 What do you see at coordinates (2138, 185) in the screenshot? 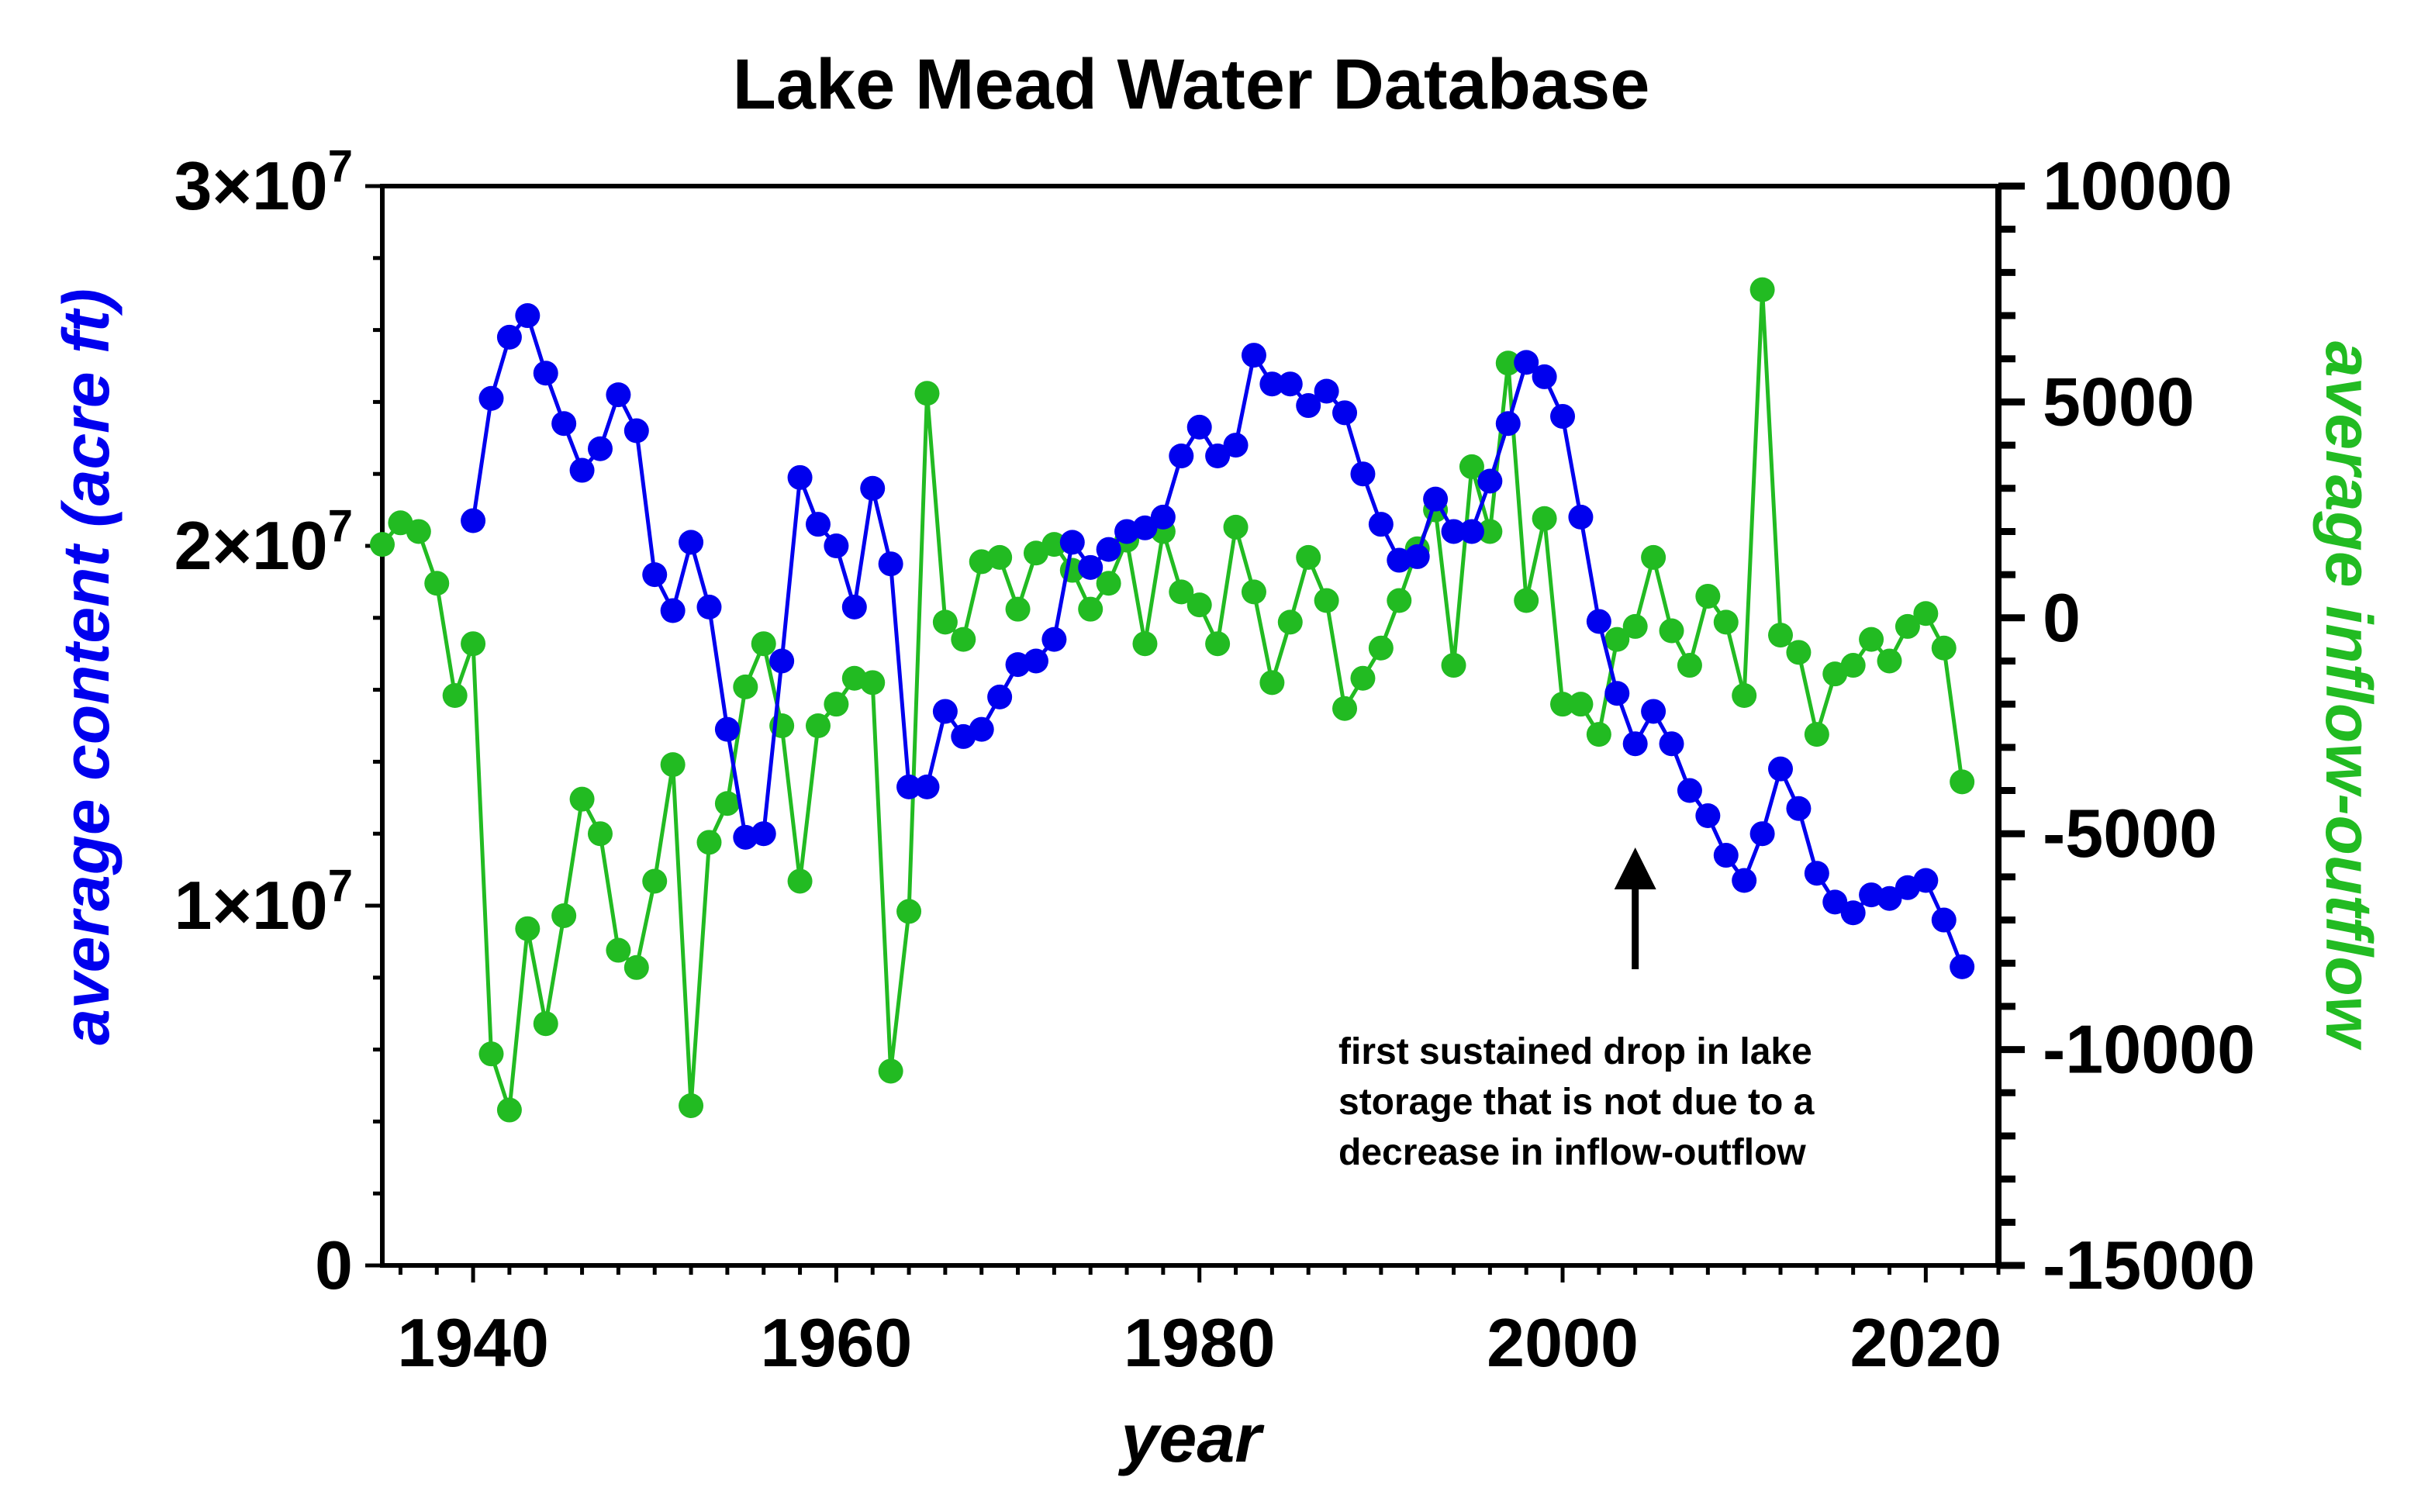
I see `right-y-tick-label: 10000` at bounding box center [2138, 185].